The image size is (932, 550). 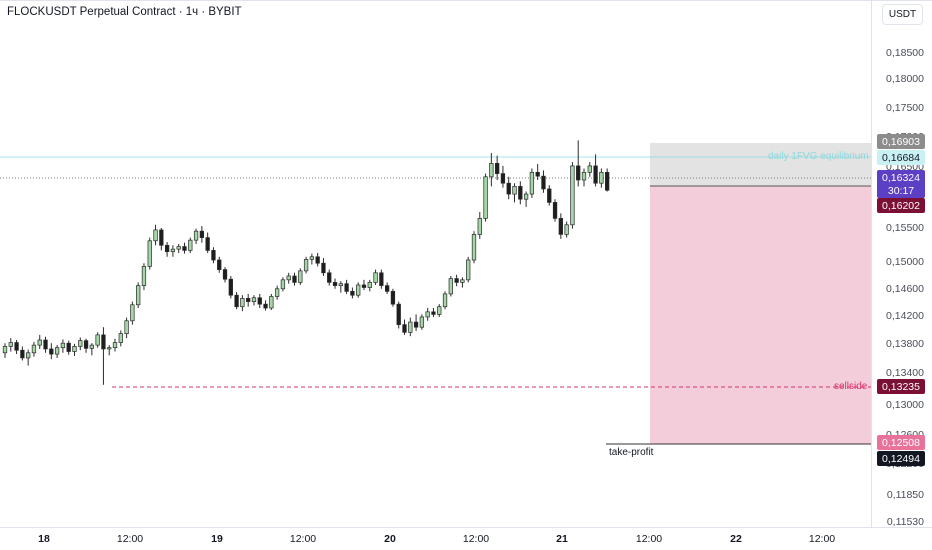 I want to click on currency-button: USDT, so click(x=902, y=14).